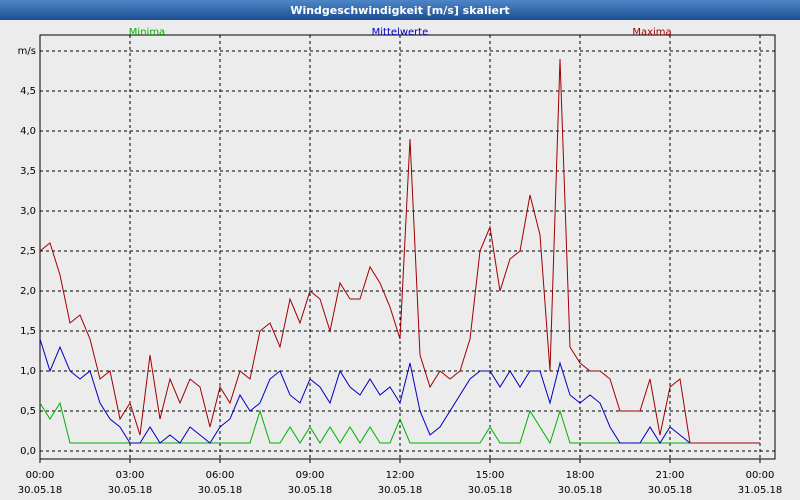  Describe the element at coordinates (400, 32) in the screenshot. I see `legend-label: Mittelwerte` at that location.